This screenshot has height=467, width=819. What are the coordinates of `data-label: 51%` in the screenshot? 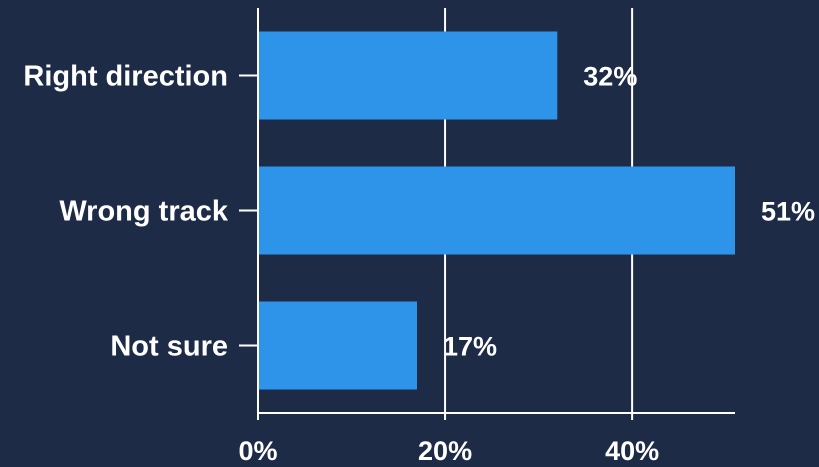 It's located at (788, 212).